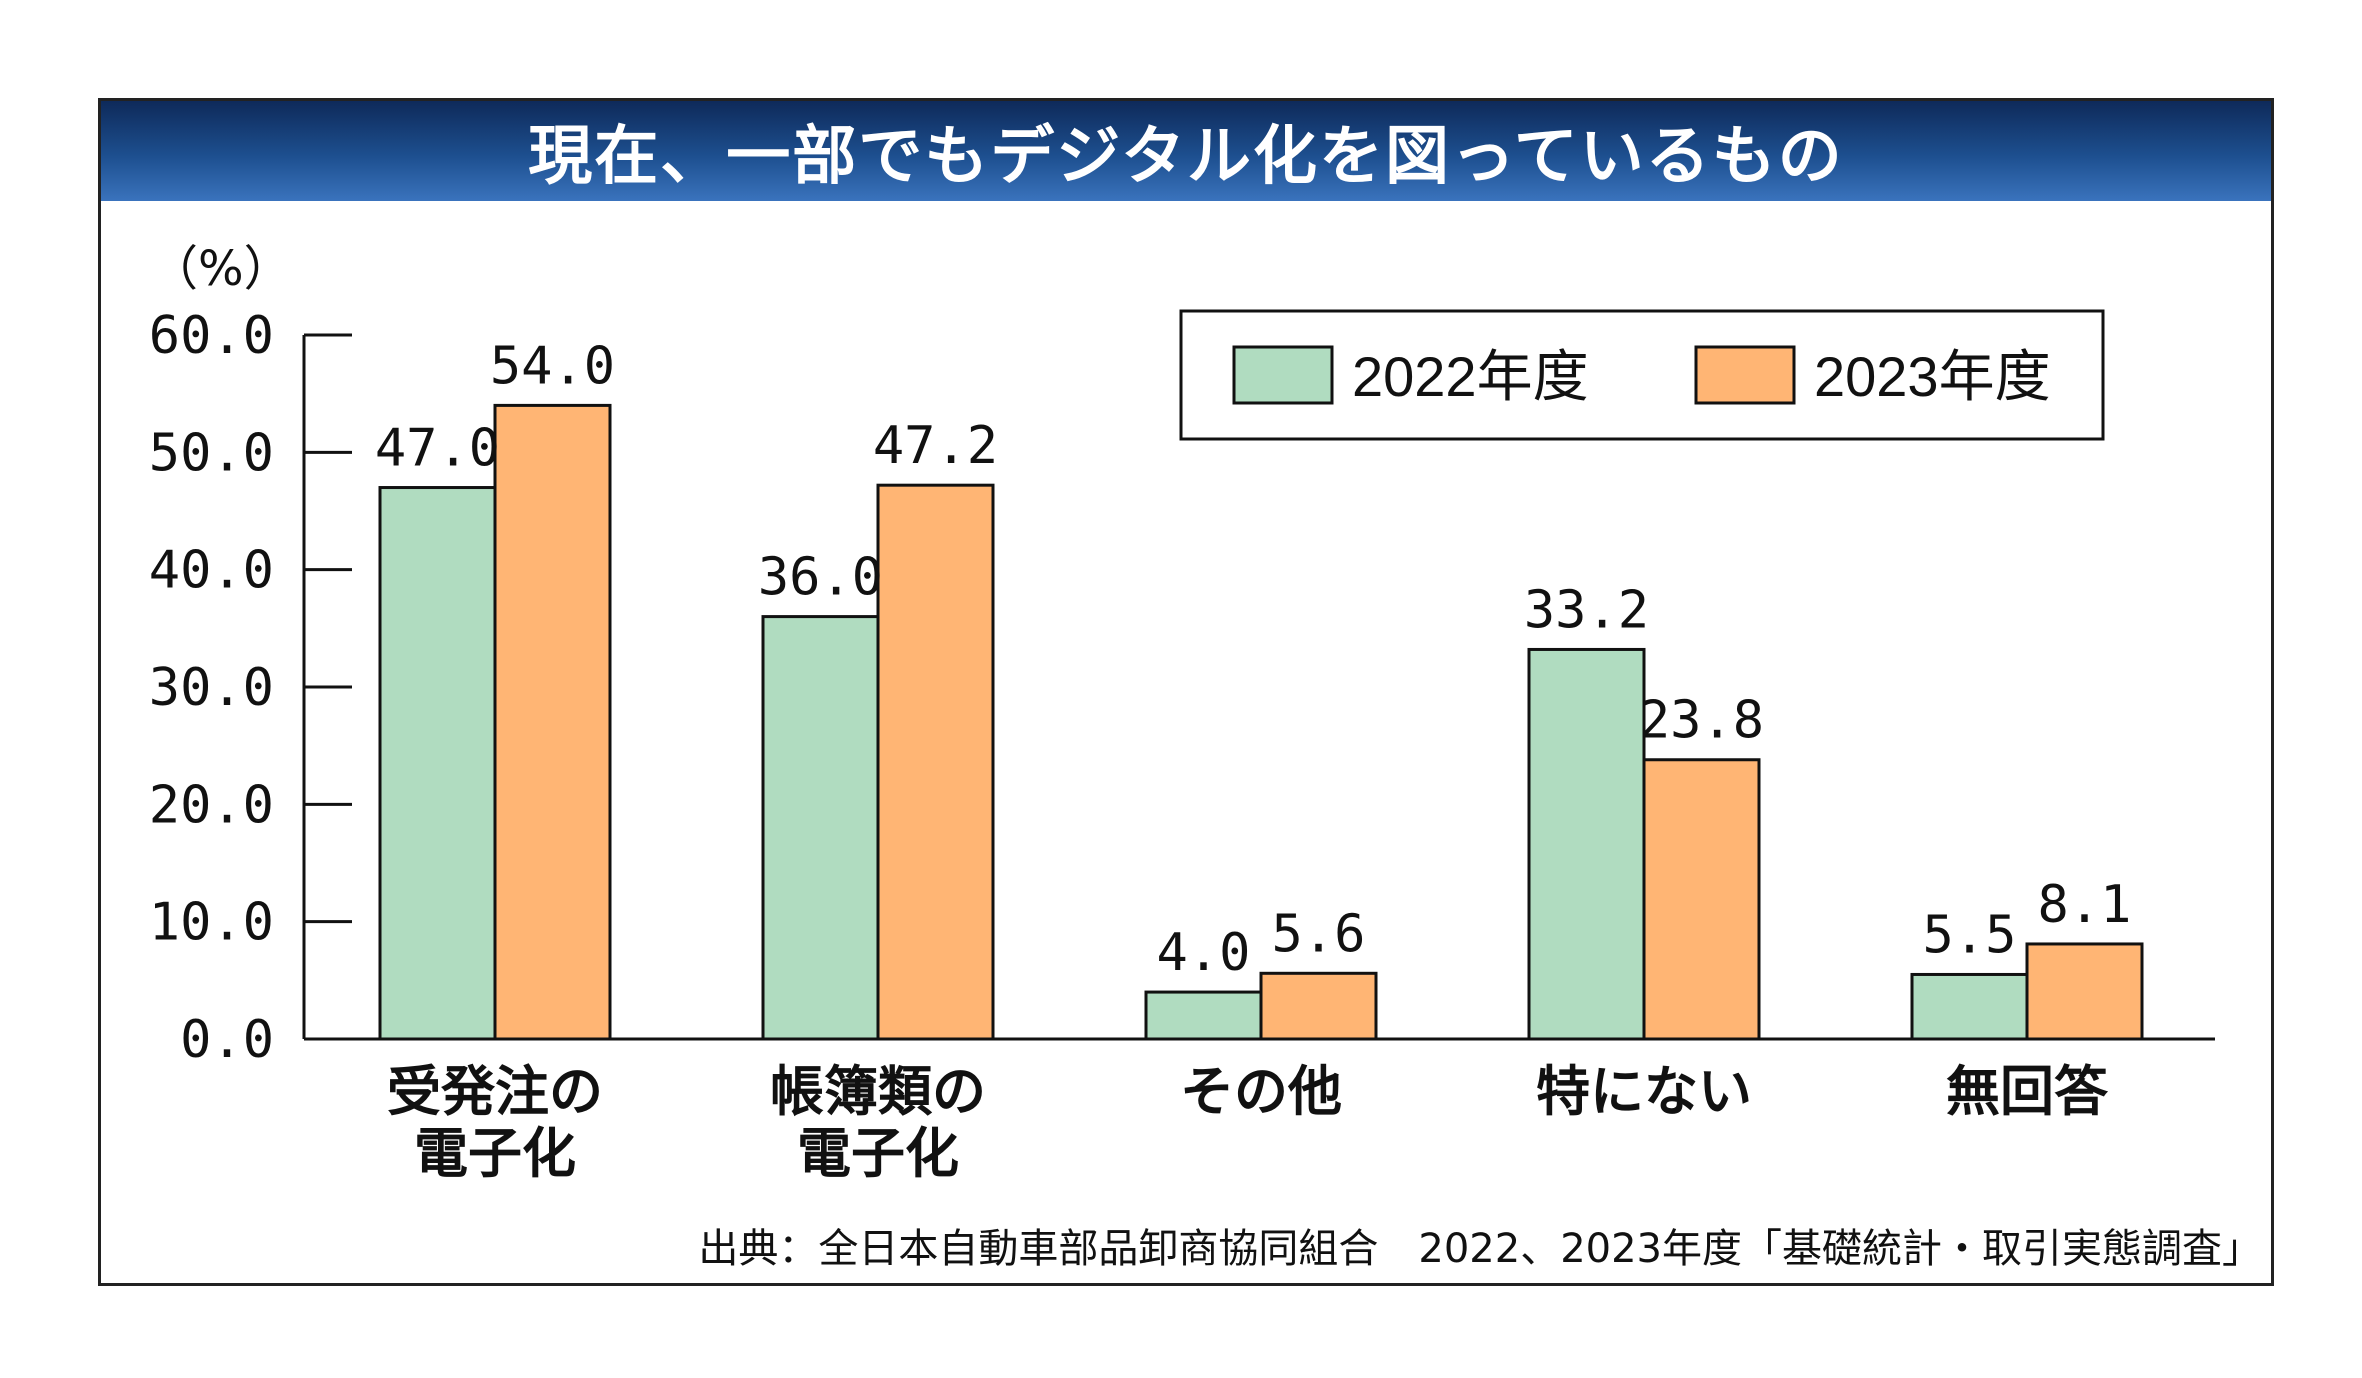  Describe the element at coordinates (1644, 1091) in the screenshot. I see `category-label: 特にない` at that location.